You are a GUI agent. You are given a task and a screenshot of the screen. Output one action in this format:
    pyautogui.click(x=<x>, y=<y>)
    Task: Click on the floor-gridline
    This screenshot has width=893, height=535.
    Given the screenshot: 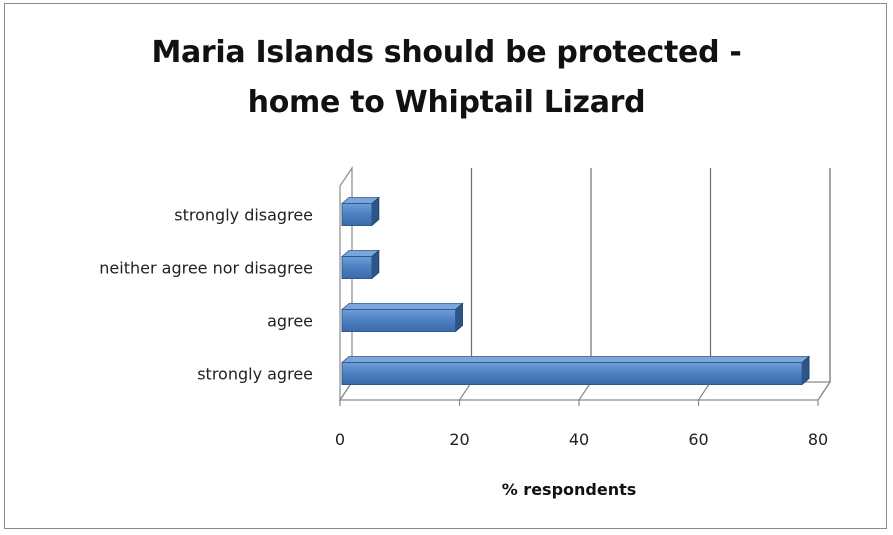 What is the action you would take?
    pyautogui.click(x=824, y=391)
    